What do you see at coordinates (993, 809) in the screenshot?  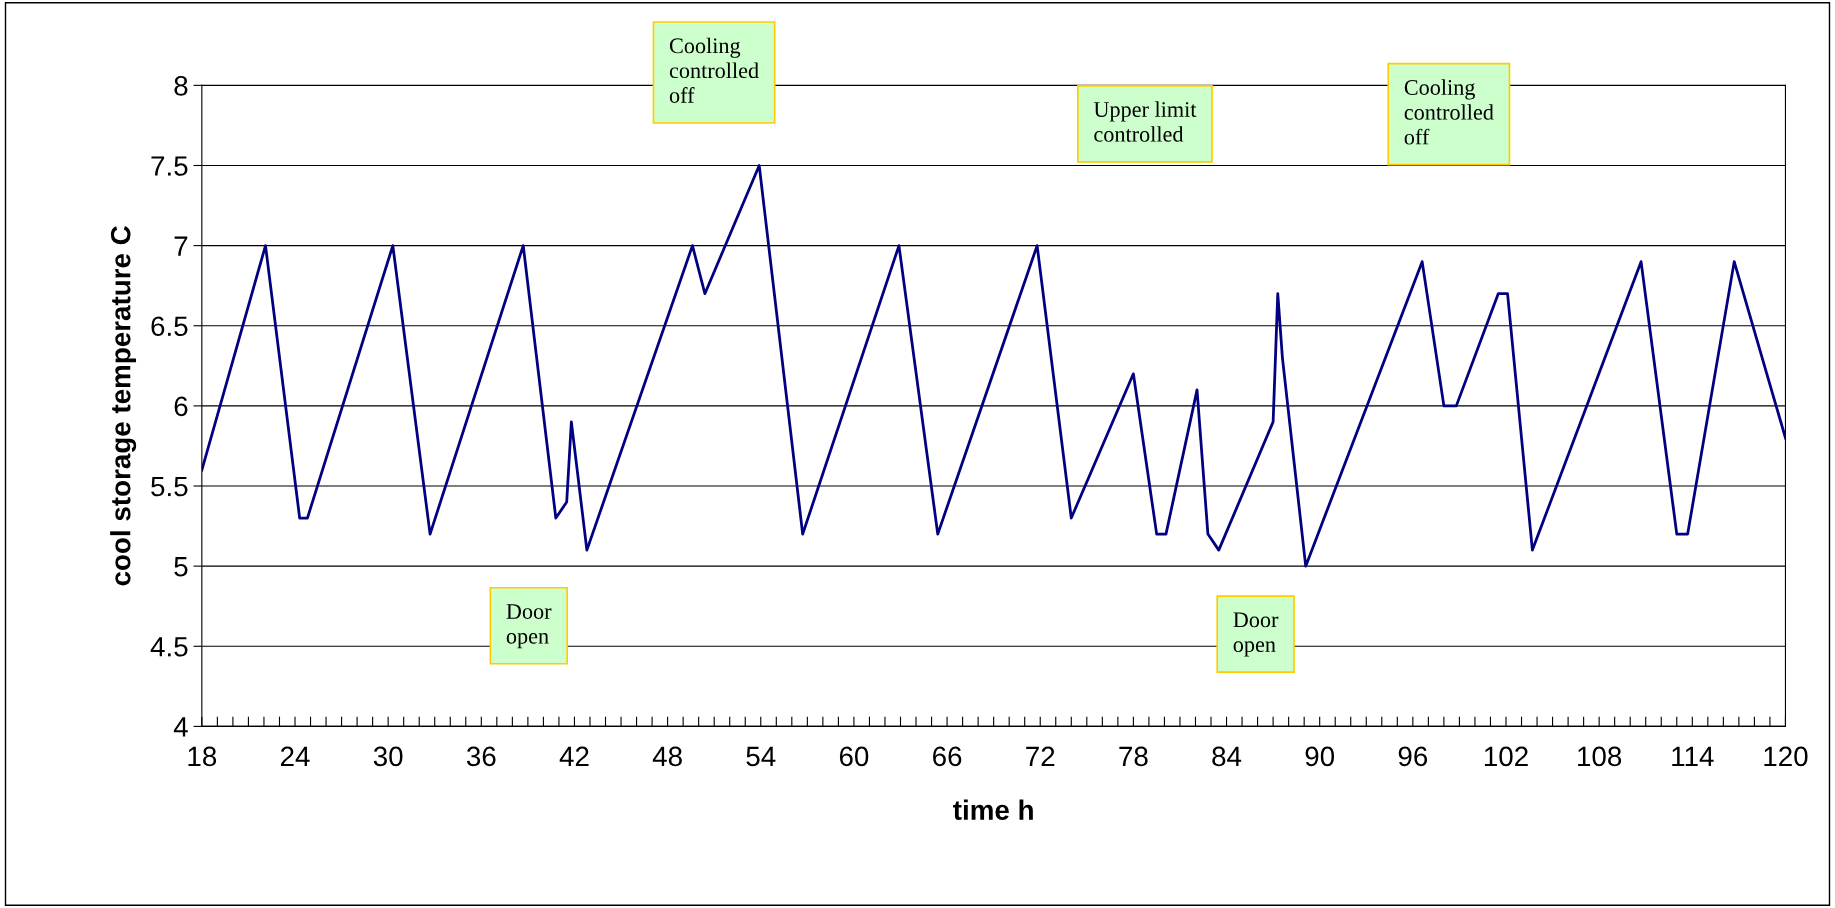 I see `x-axis-title: time h` at bounding box center [993, 809].